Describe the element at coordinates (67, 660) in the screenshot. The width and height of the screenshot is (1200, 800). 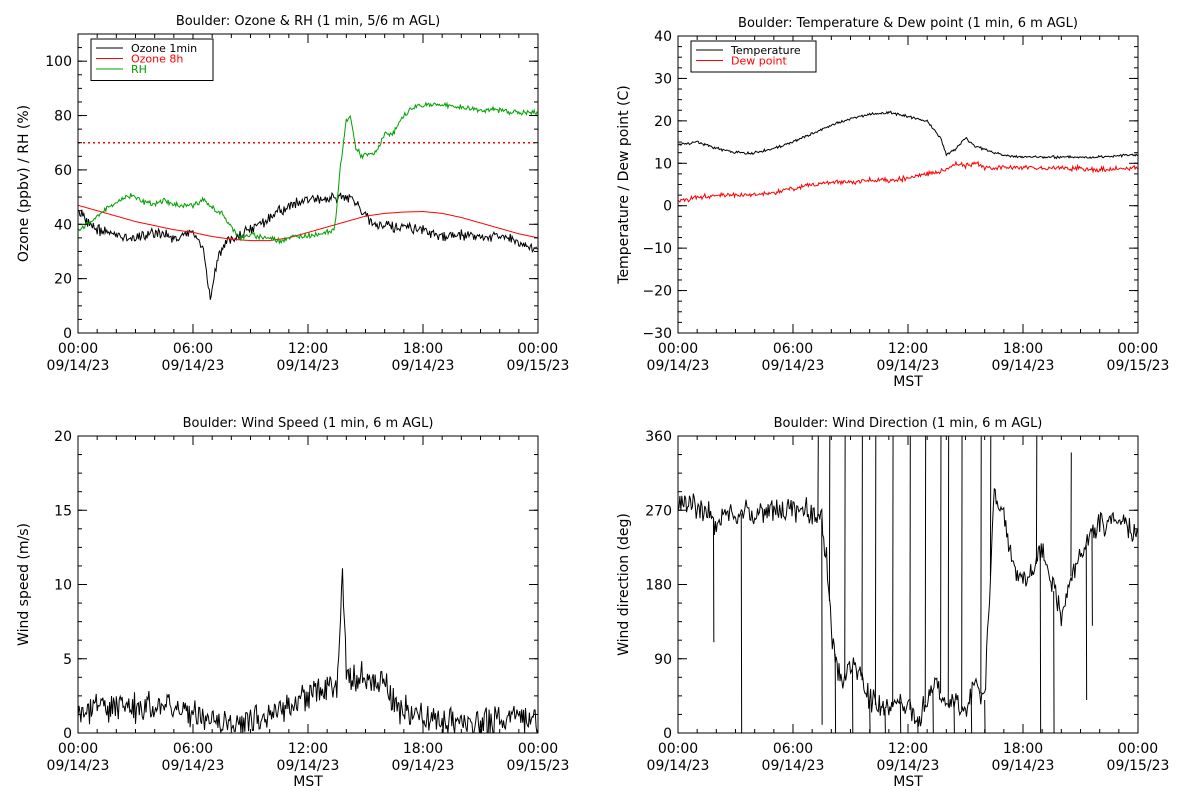
I see `y-tick-label: 5` at that location.